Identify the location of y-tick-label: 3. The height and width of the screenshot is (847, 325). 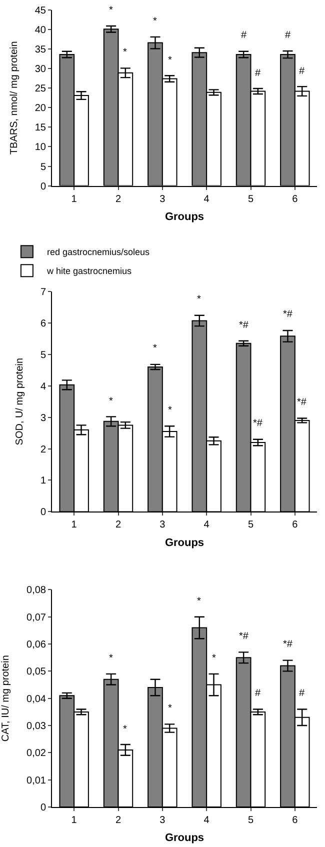
(43, 418).